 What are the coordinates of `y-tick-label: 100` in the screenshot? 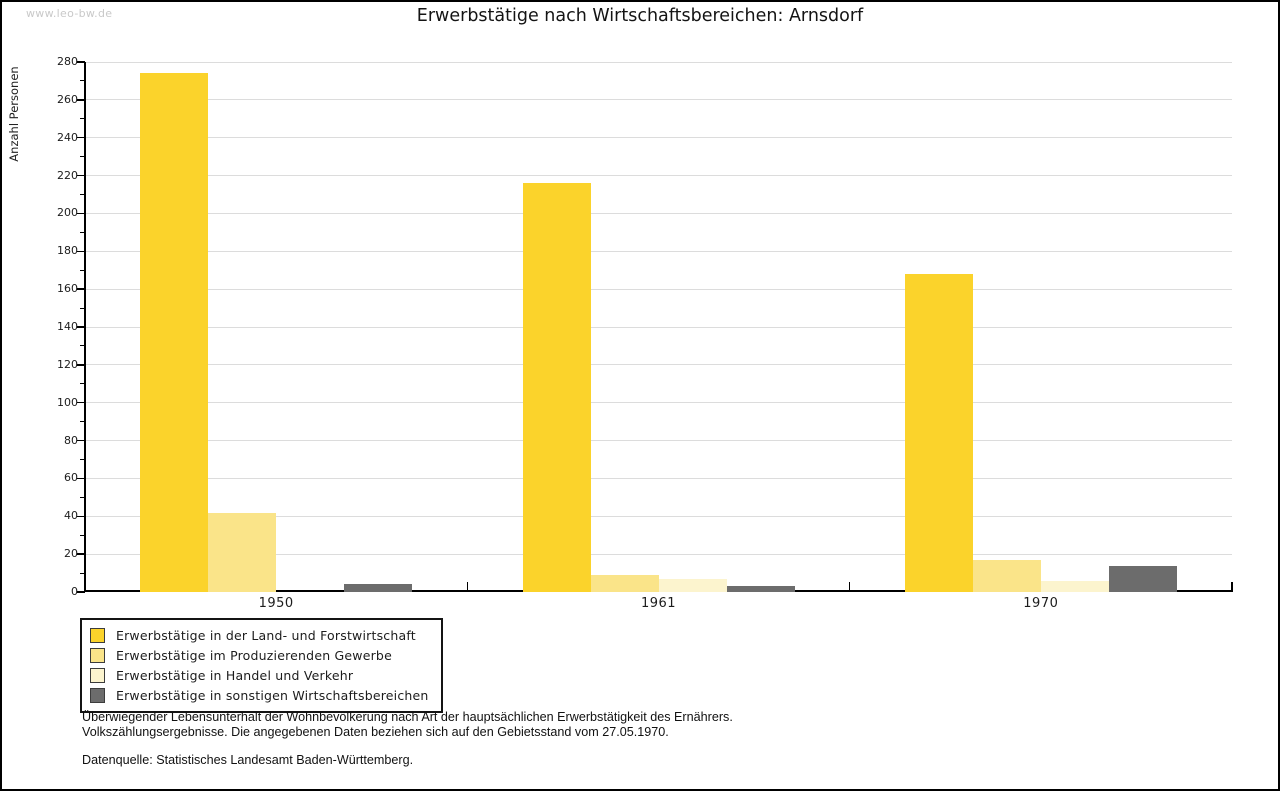 It's located at (67, 402).